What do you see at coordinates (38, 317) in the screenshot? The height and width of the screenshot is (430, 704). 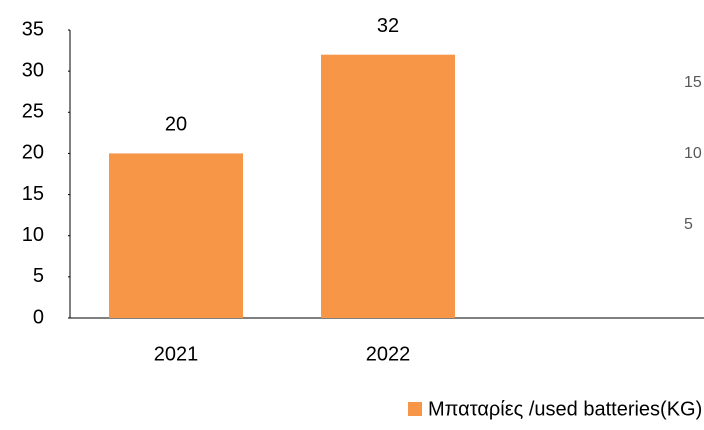 I see `y-tick-label: 0` at bounding box center [38, 317].